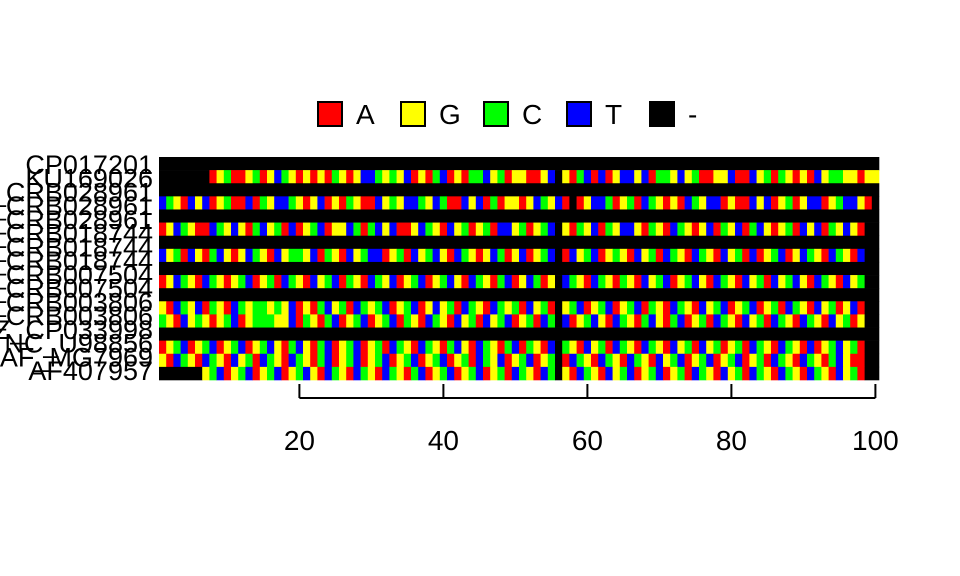 The height and width of the screenshot is (576, 960). I want to click on legend-label-A: A, so click(365, 114).